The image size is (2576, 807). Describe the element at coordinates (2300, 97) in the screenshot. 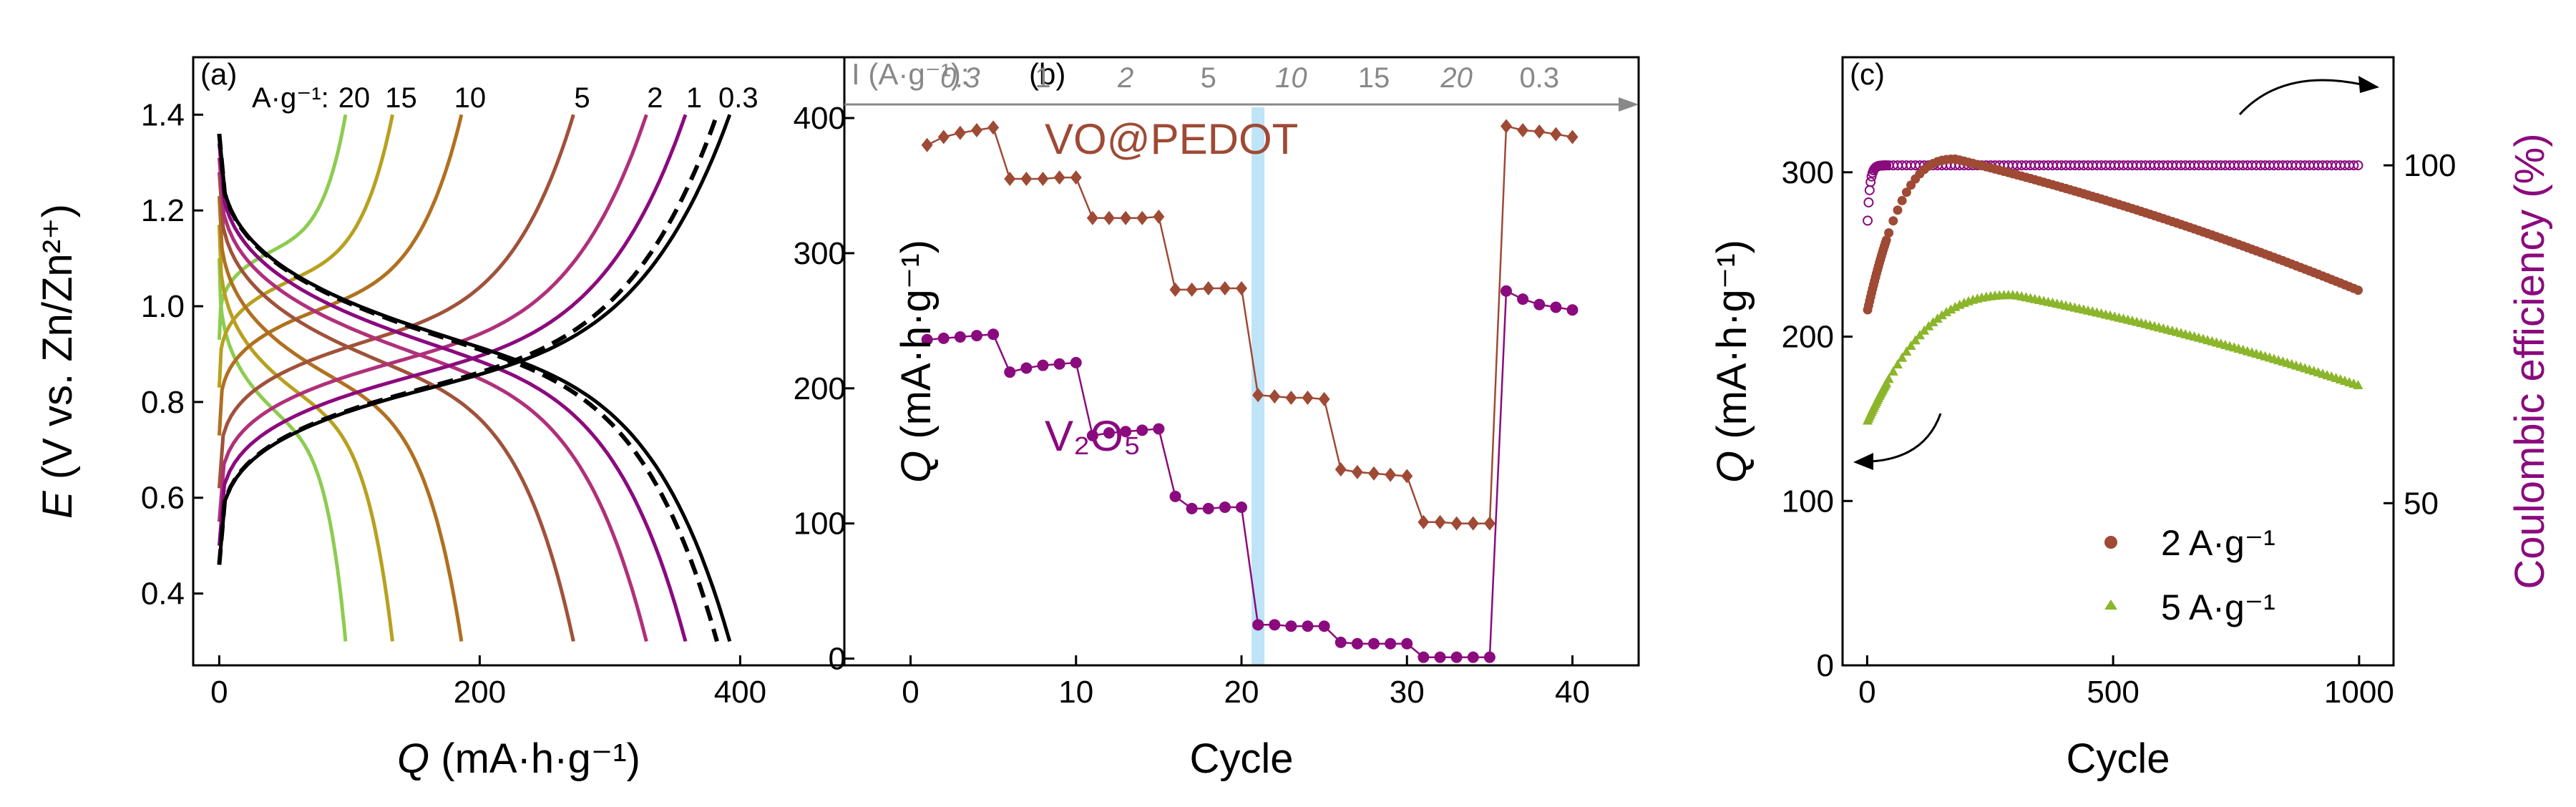

I see `ce-axis-arrow-icon` at that location.